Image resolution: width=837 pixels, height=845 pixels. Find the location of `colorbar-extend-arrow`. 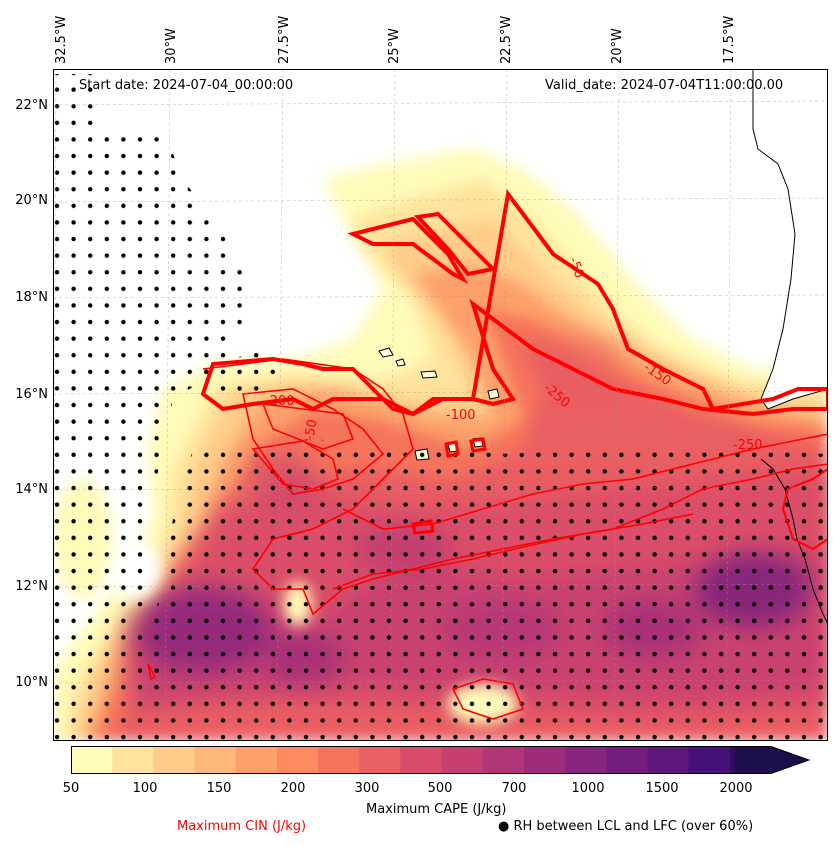

colorbar-extend-arrow is located at coordinates (772, 759).